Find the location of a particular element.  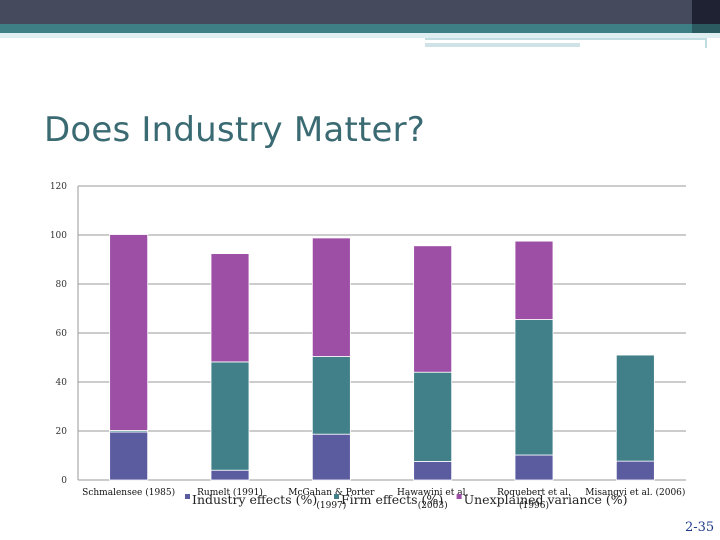

x-category-label: Schmalensee (1985) is located at coordinates (128, 492).